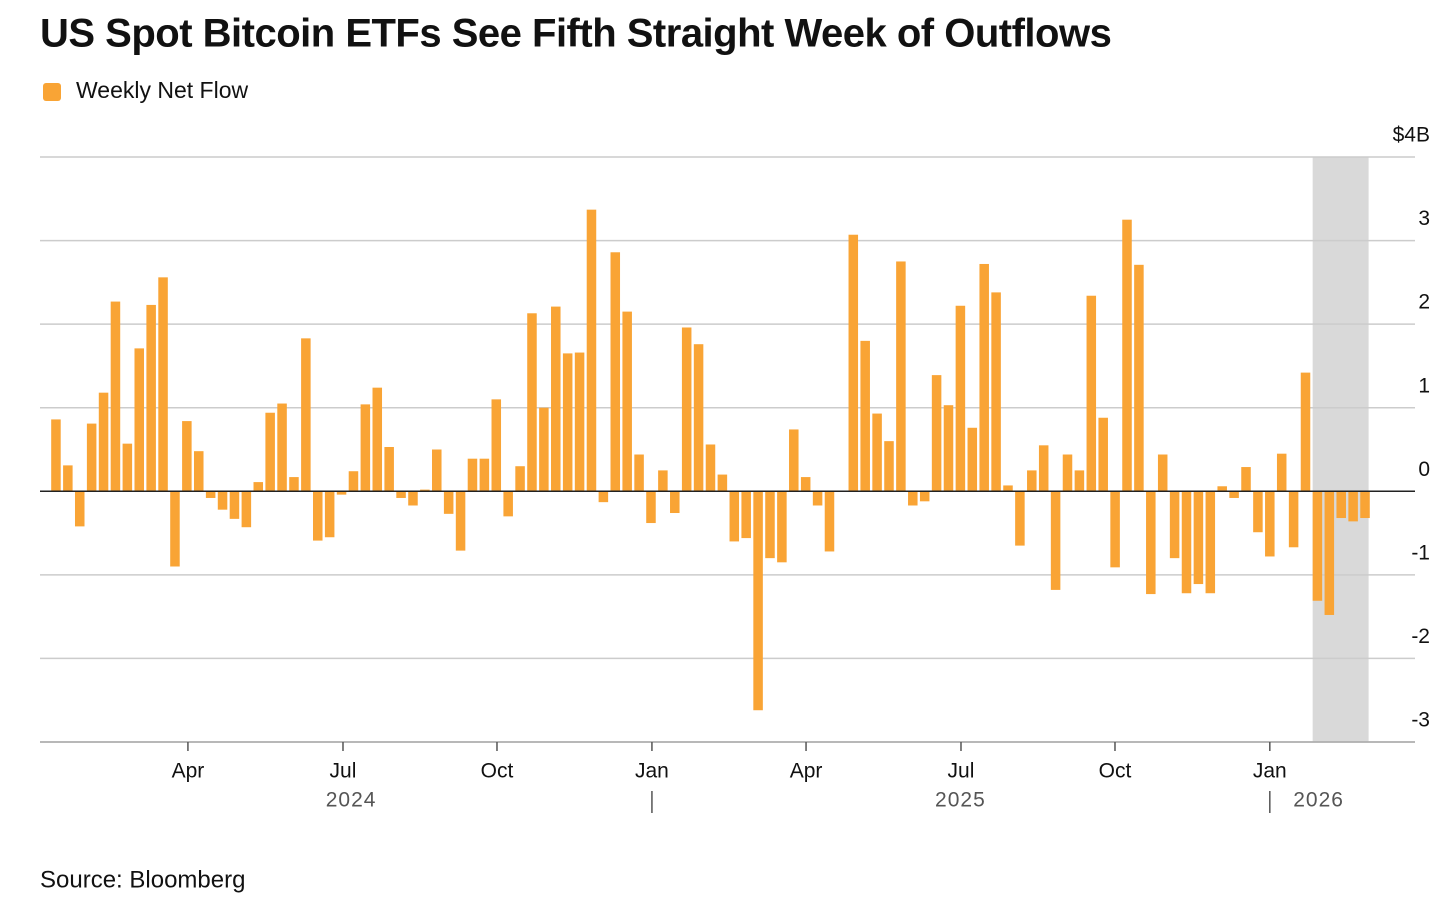  What do you see at coordinates (343, 771) in the screenshot?
I see `x-tick-label: Jul` at bounding box center [343, 771].